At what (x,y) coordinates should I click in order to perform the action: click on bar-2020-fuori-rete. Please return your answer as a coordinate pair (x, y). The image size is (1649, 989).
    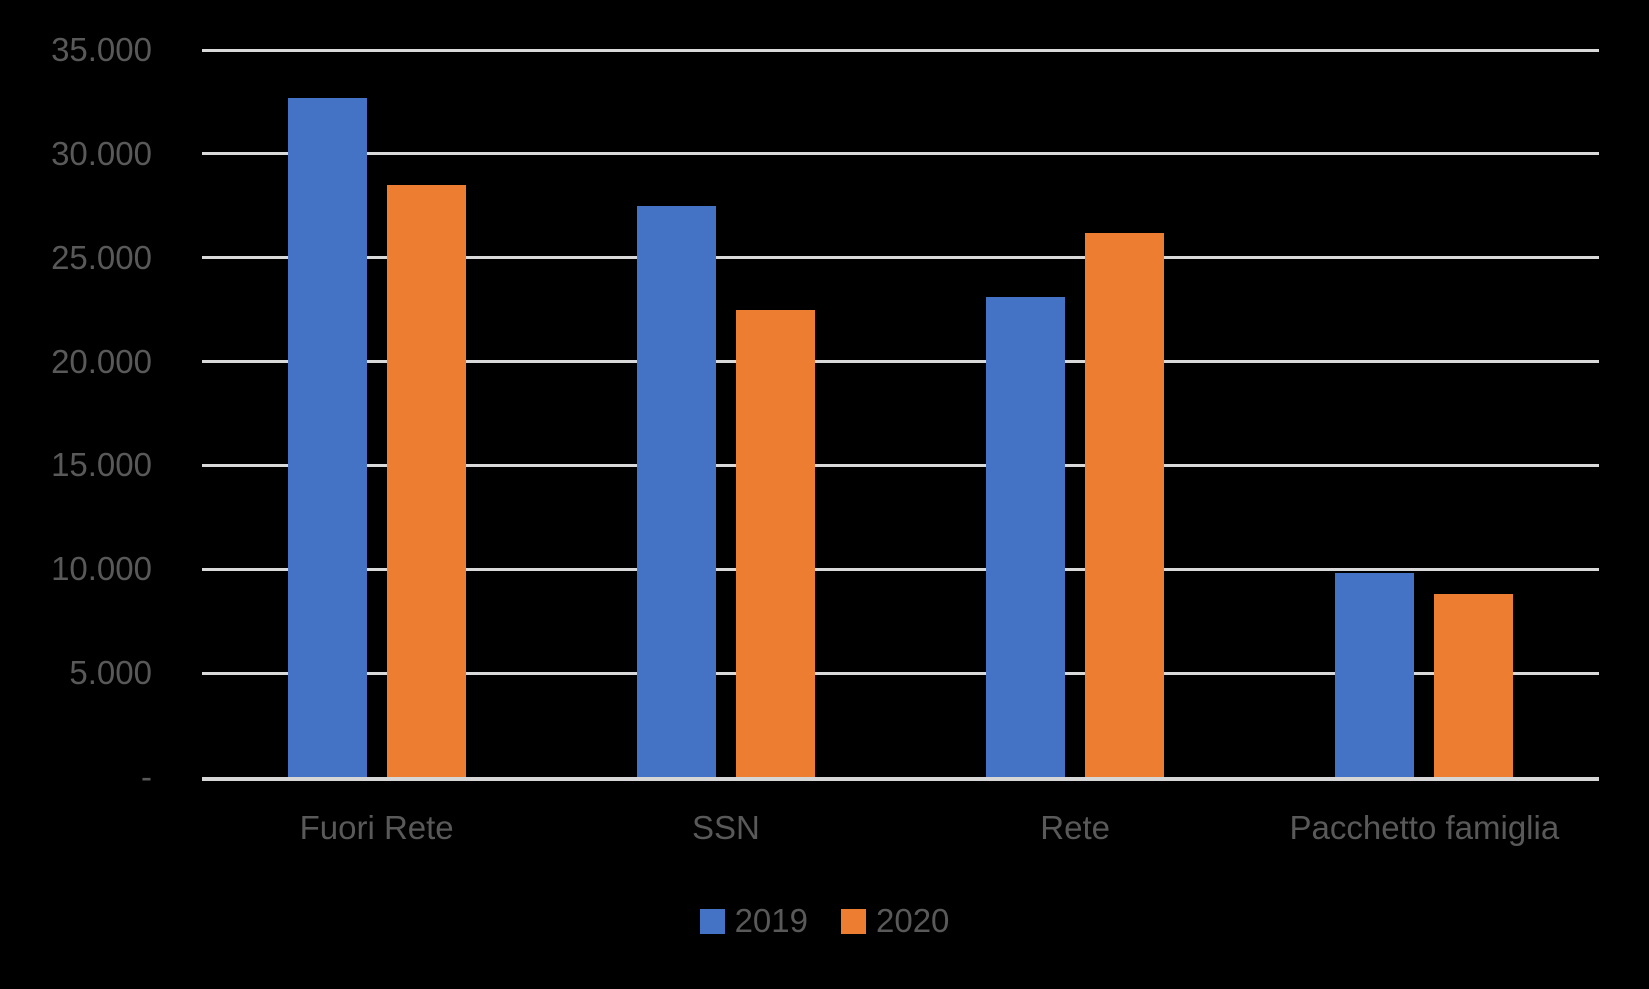
    Looking at the image, I should click on (426, 481).